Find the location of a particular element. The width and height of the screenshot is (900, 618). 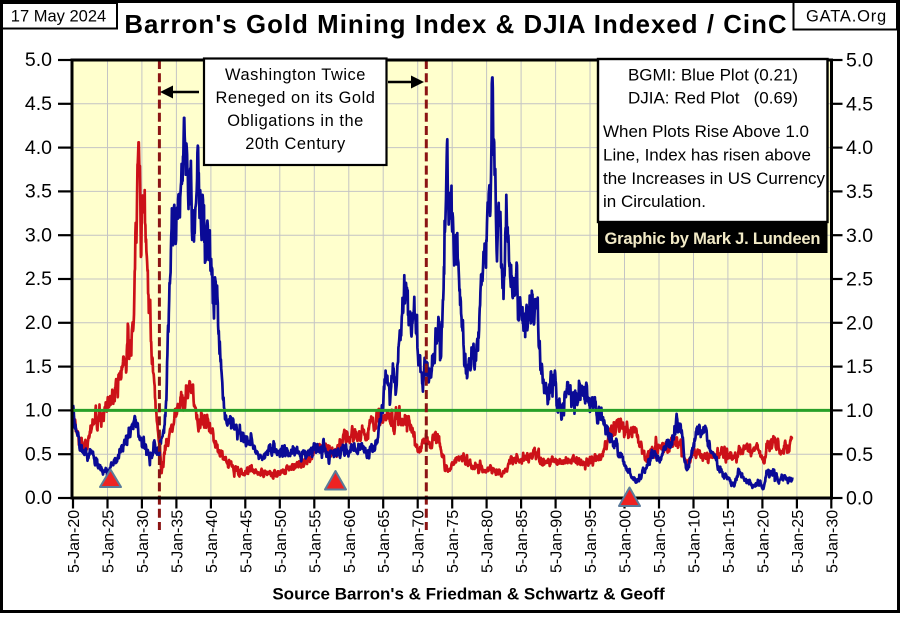

svg-text: 5-Jan-00 is located at coordinates (626, 541).